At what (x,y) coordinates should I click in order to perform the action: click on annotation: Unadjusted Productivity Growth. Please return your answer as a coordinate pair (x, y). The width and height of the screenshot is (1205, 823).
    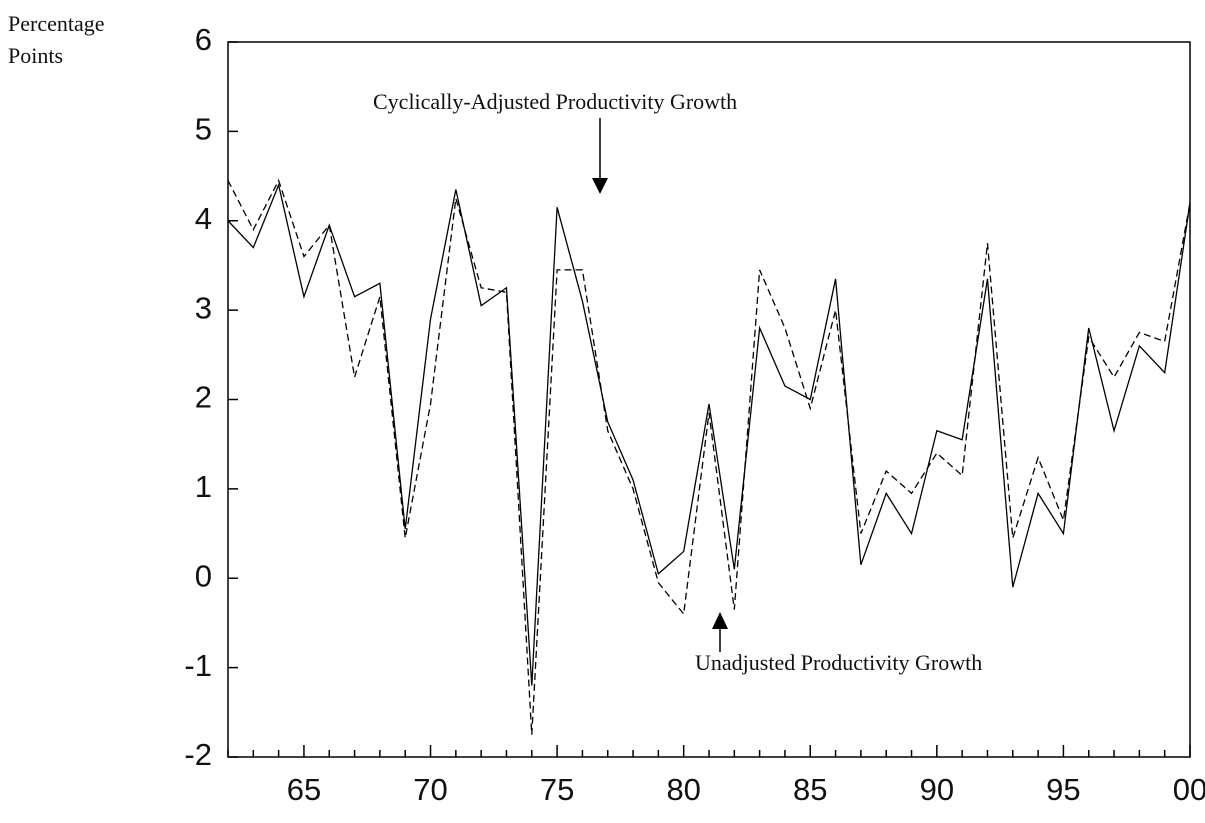
    Looking at the image, I should click on (838, 662).